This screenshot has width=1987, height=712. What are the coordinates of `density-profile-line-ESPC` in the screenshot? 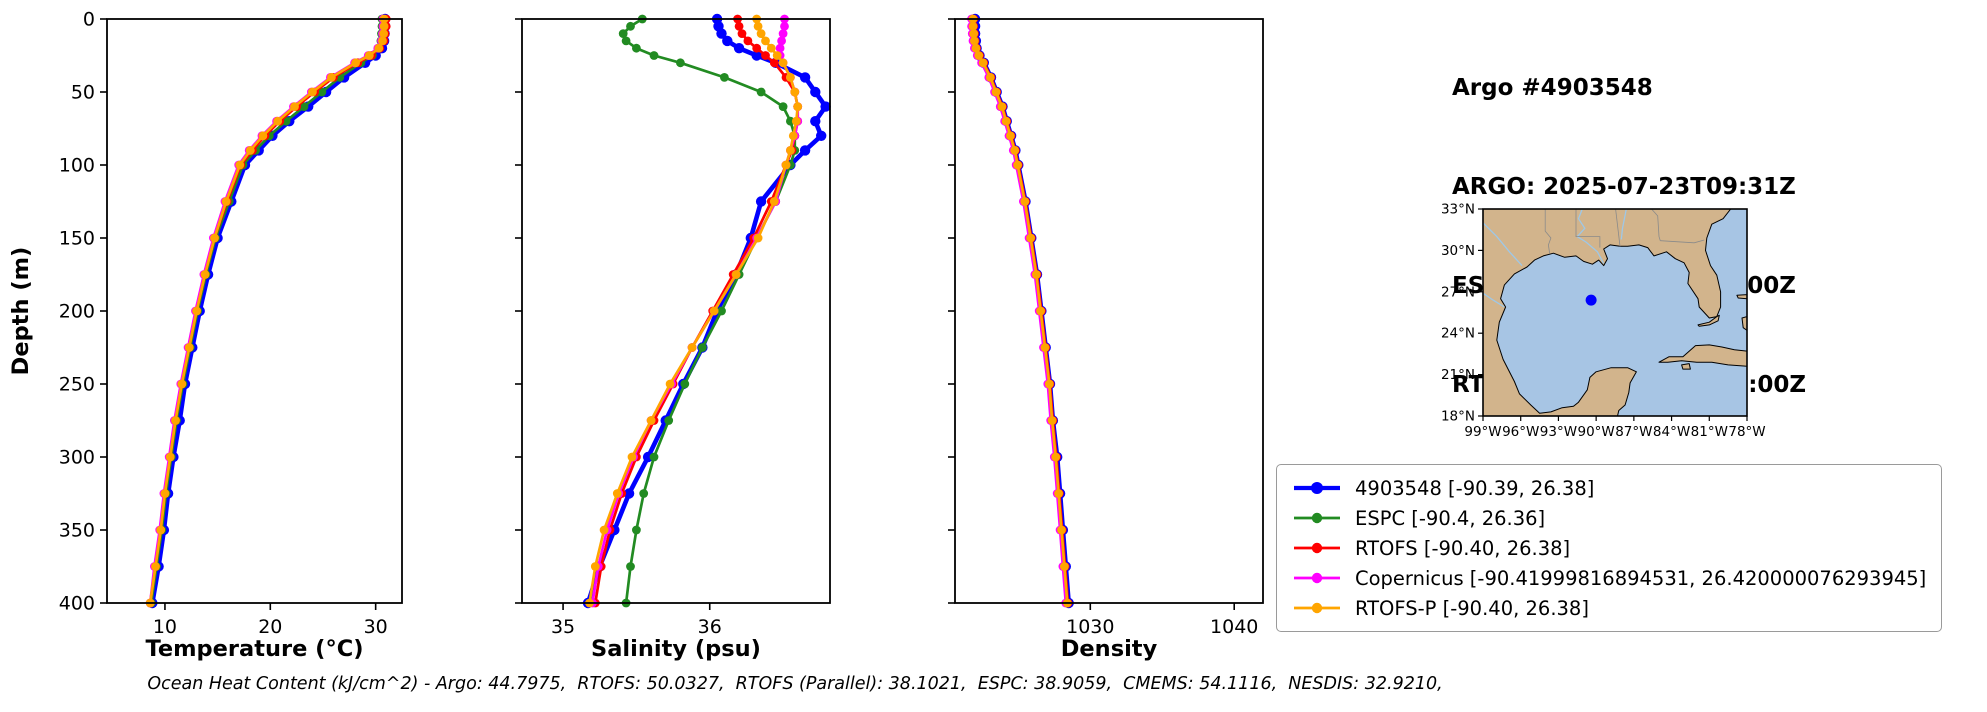 It's located at (1019, 311).